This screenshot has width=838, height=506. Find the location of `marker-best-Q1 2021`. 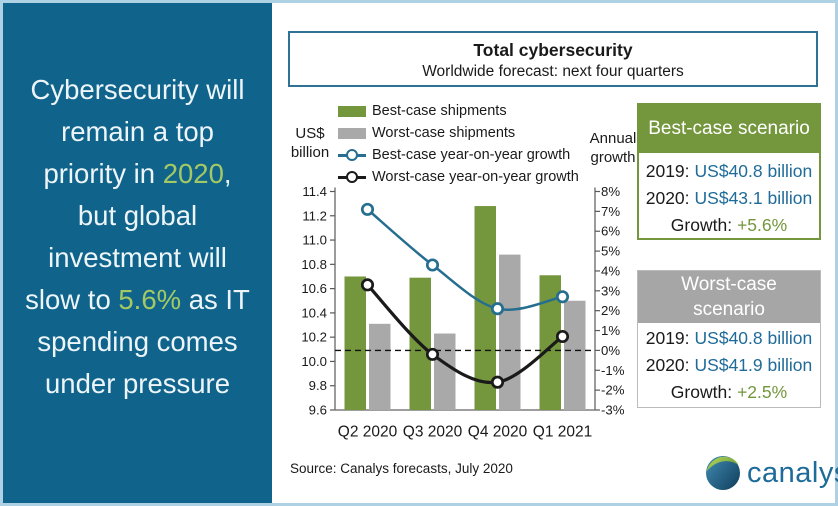

marker-best-Q1 2021 is located at coordinates (562, 297).